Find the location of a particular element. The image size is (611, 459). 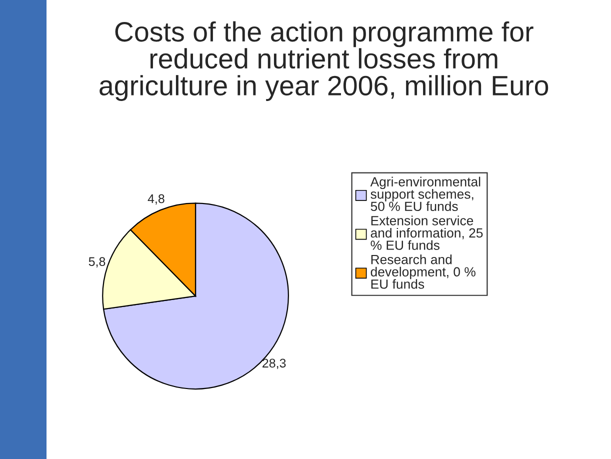

data-label: 4,8 is located at coordinates (156, 199).